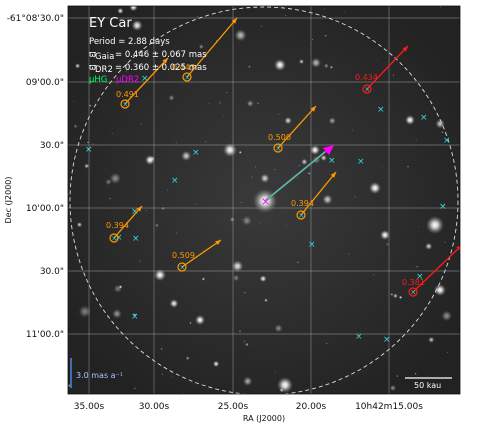 Image resolution: width=490 pixels, height=425 pixels. What do you see at coordinates (328, 150) in the screenshot?
I see `mu-dr2-arrowhead` at bounding box center [328, 150].